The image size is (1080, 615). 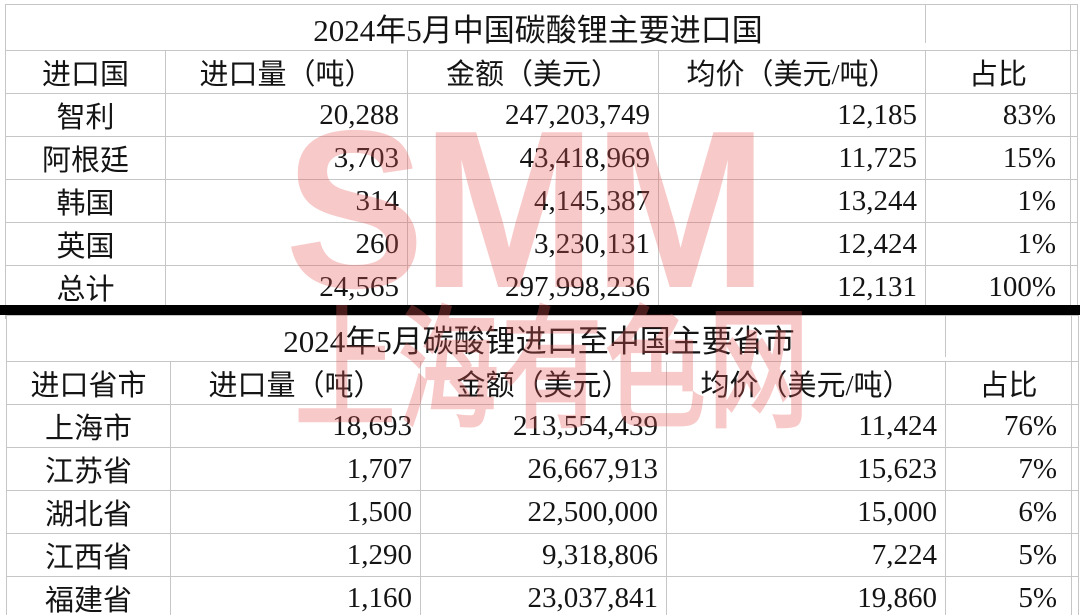 I want to click on share: 7%, so click(x=1008, y=469).